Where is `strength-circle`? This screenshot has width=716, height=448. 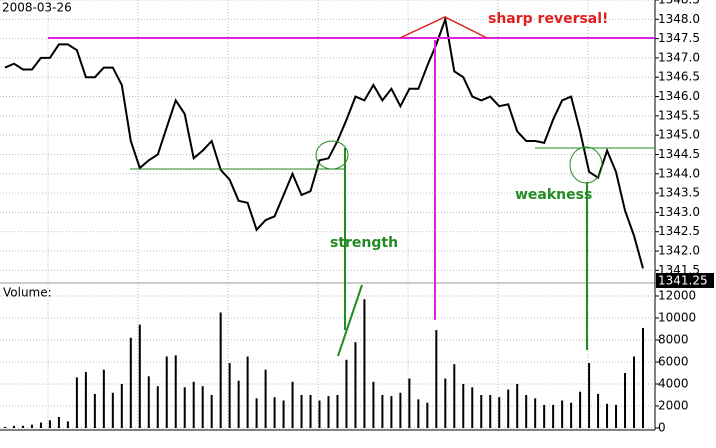
strength-circle is located at coordinates (332, 155).